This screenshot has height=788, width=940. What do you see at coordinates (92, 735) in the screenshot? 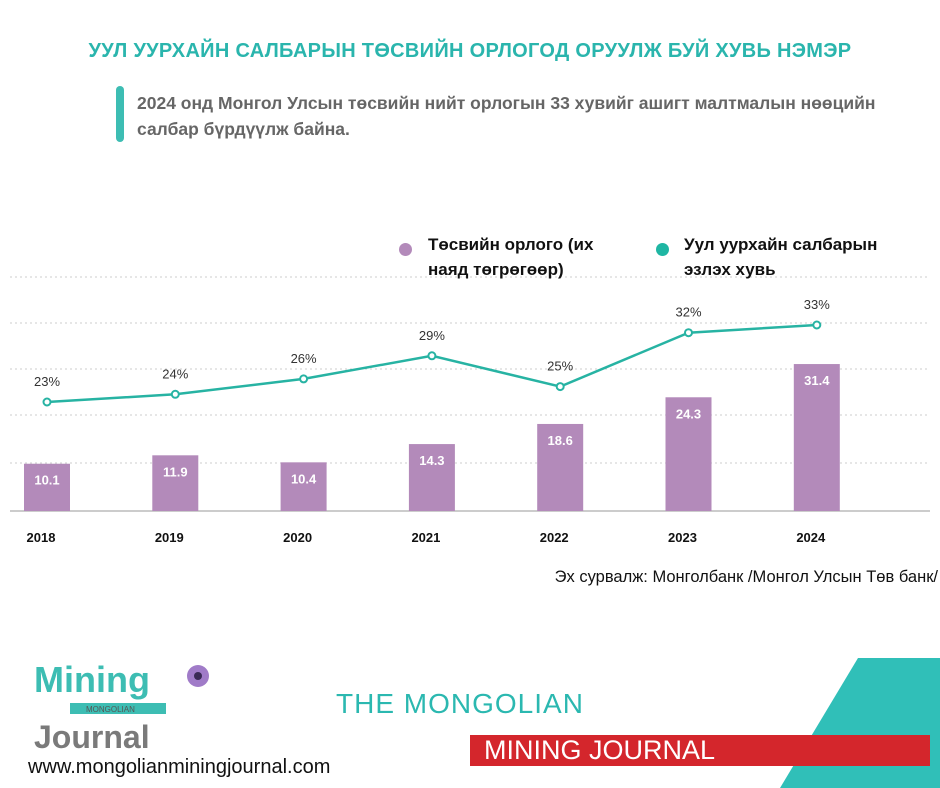
I see `svg-text: Journal` at bounding box center [92, 735].